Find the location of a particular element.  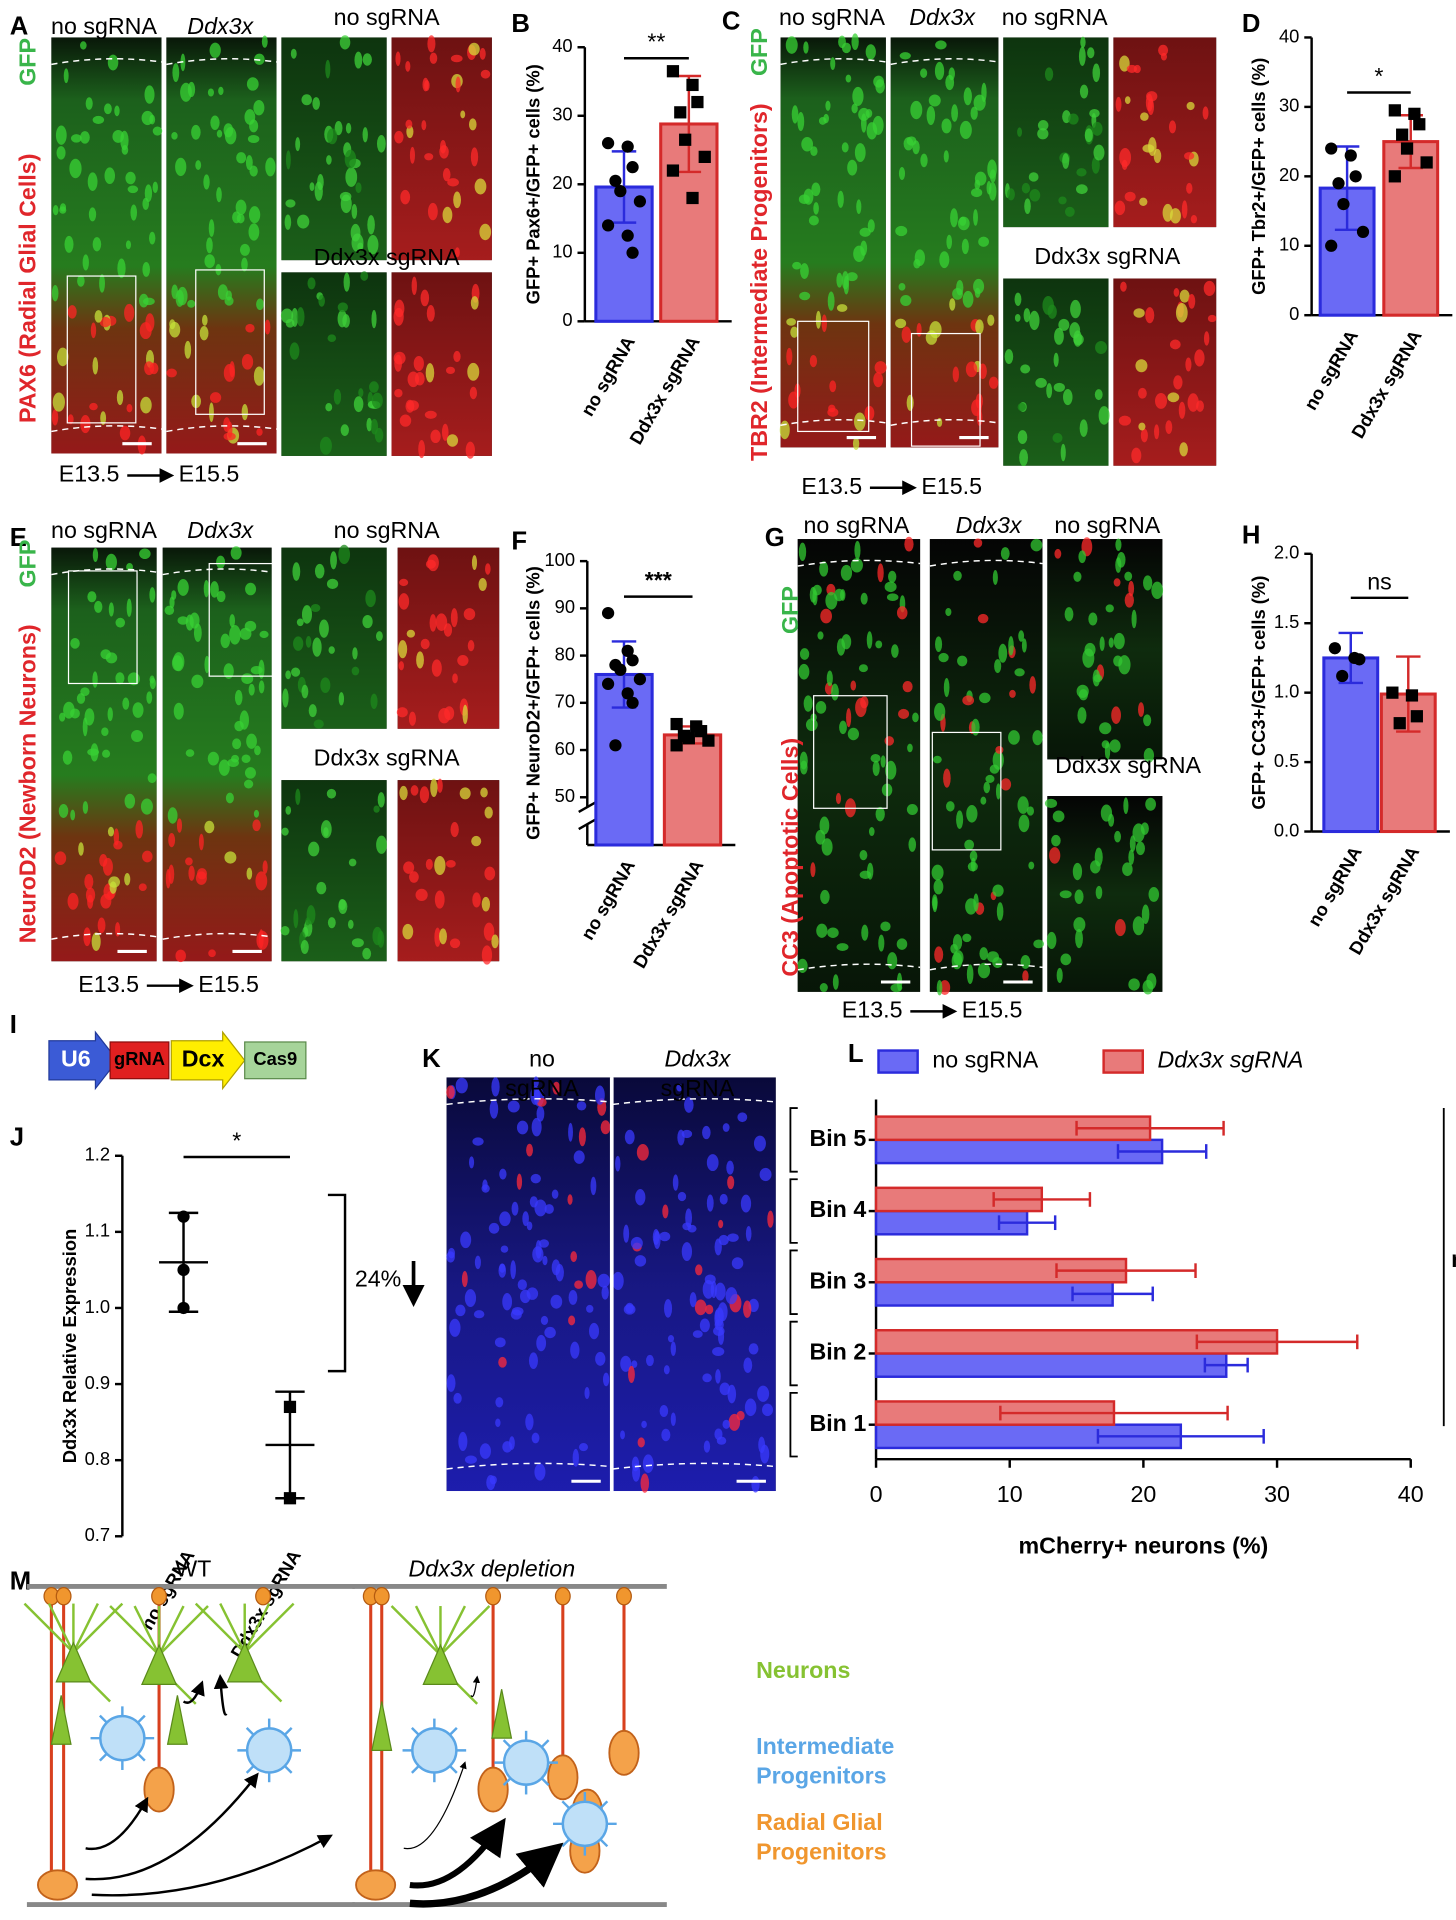

x-tick-label: 0 is located at coordinates (876, 1494).